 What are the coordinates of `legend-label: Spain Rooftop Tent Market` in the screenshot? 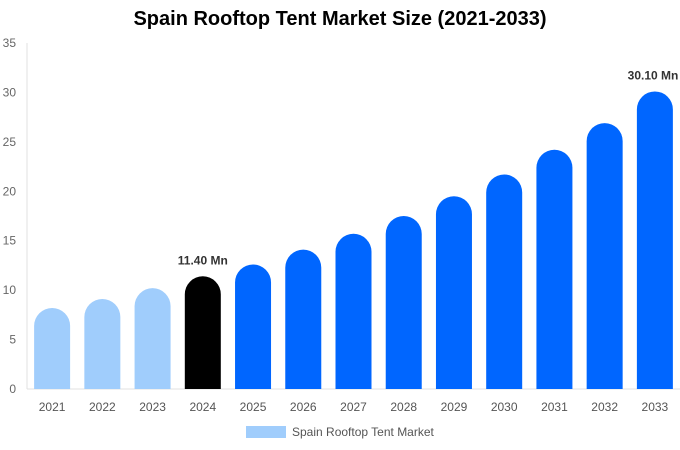 It's located at (363, 432).